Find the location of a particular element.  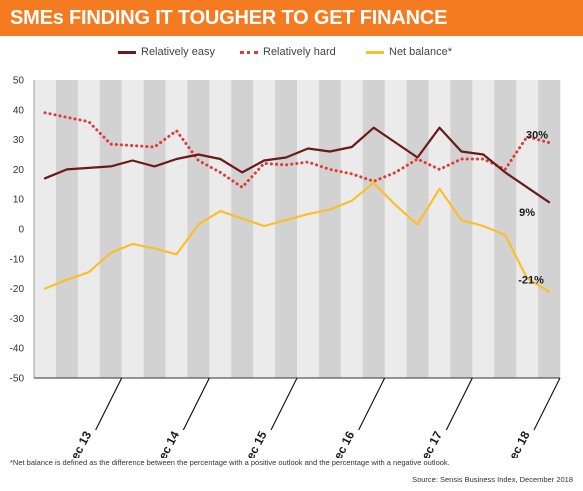

legend-item-relatively-hard: Relatively hard is located at coordinates (288, 52).